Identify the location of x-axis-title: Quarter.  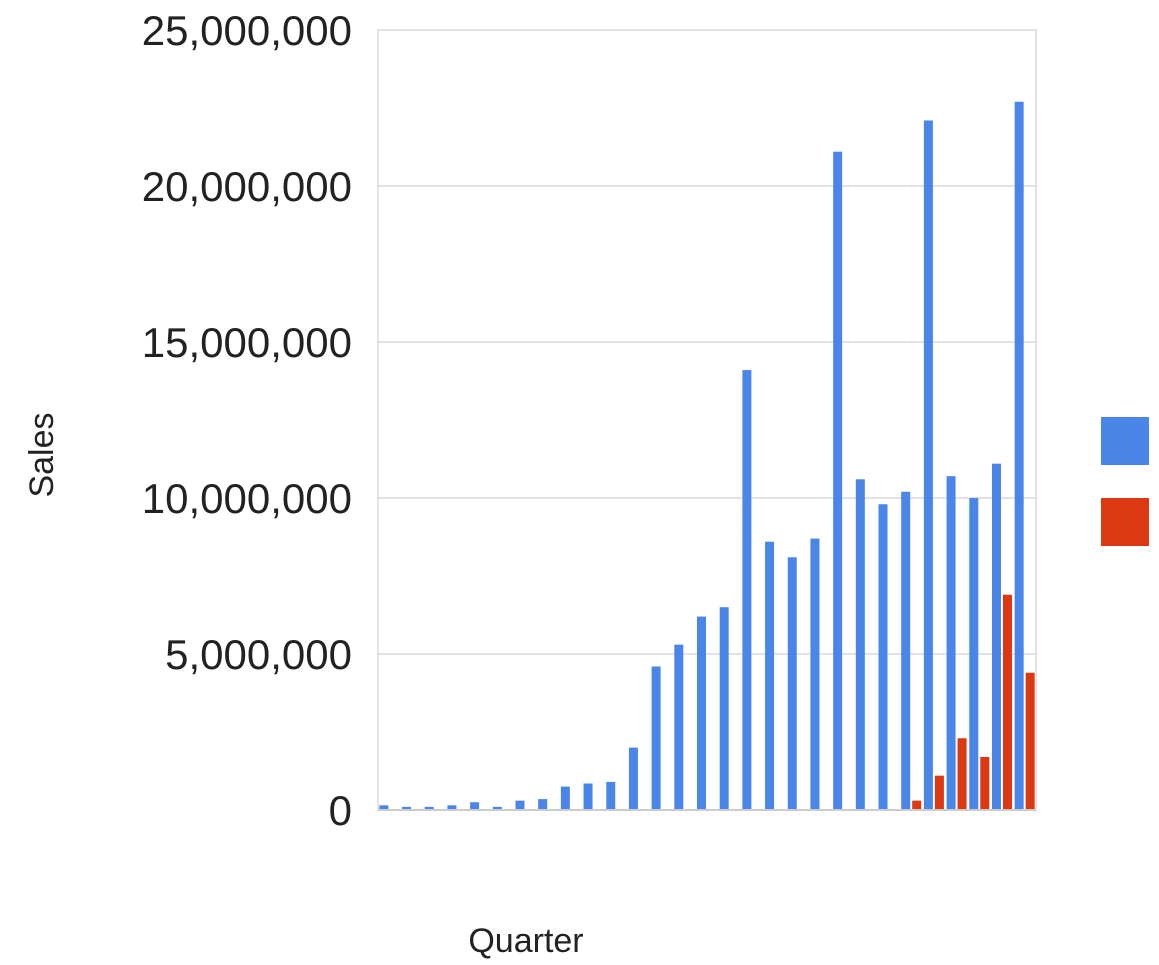
(525, 941).